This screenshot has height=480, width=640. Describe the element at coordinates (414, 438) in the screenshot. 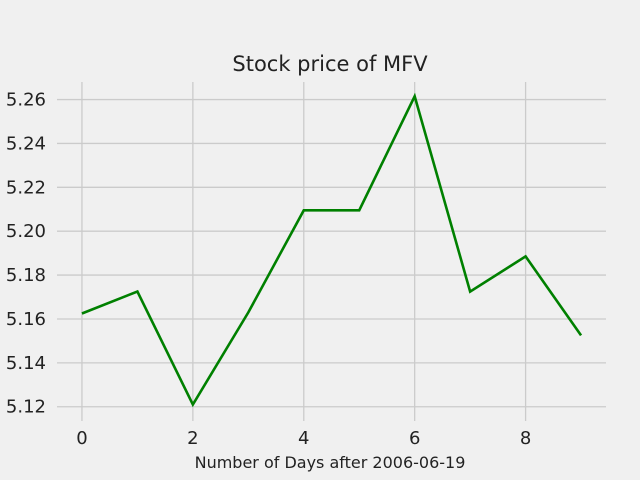

I see `x-tick-label: 6` at that location.